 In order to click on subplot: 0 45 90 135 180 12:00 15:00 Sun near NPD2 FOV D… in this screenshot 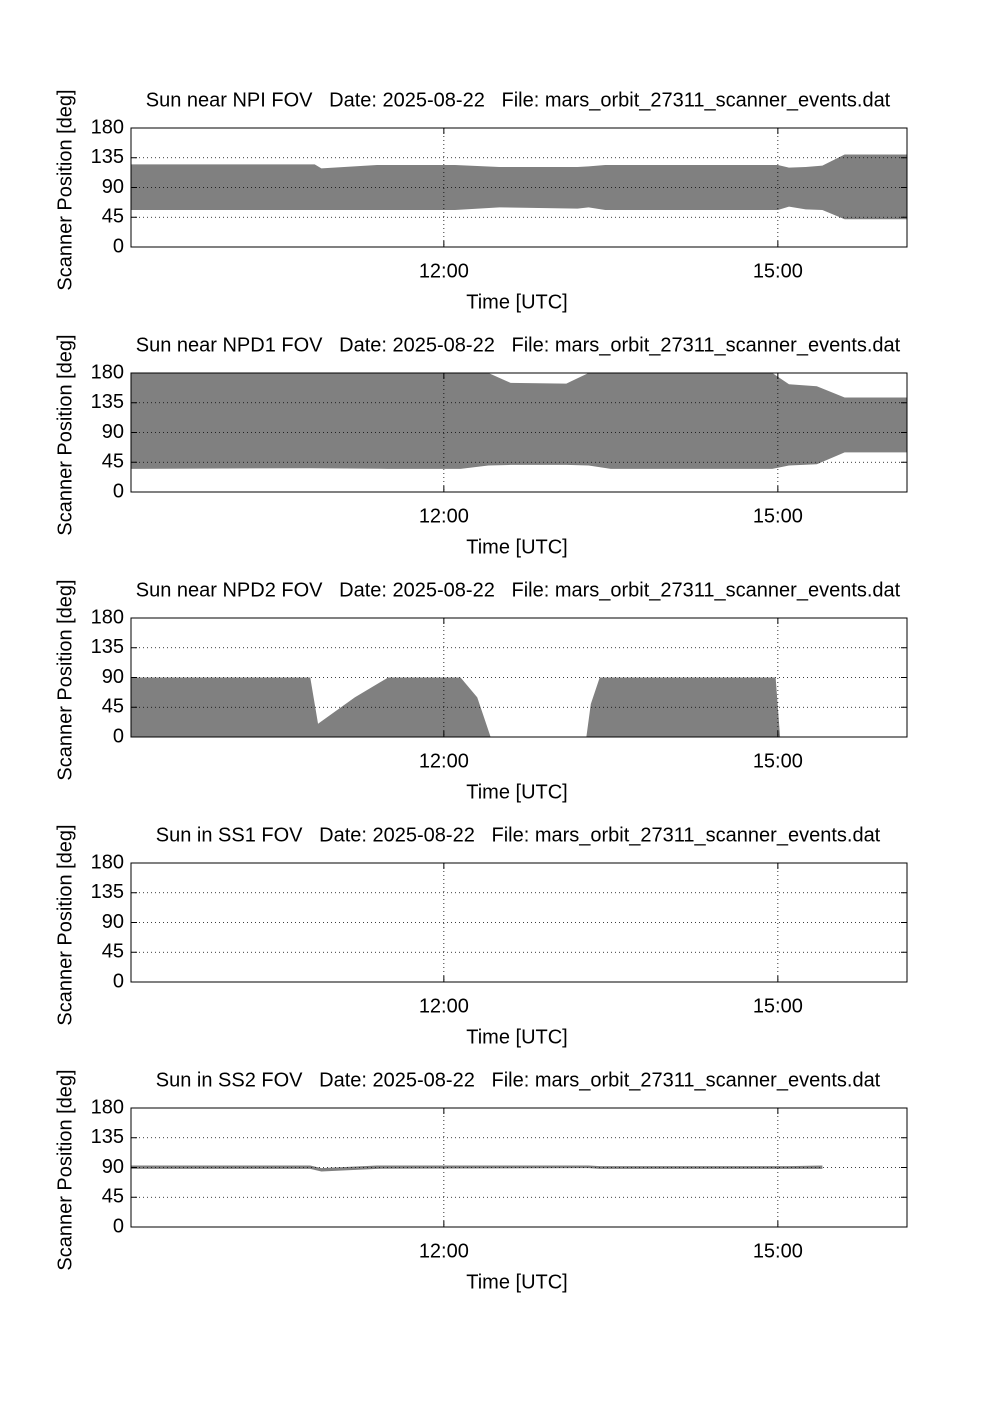, I will do `click(481, 691)`.